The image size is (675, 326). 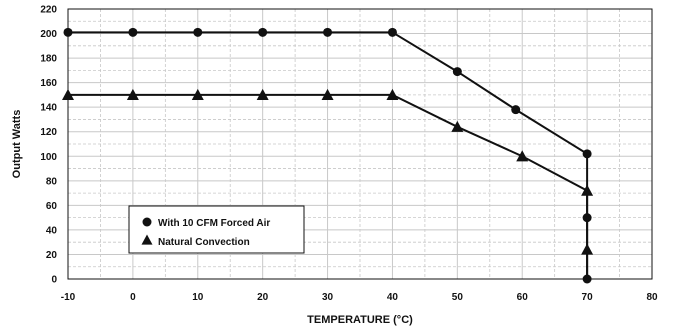 What do you see at coordinates (328, 297) in the screenshot?
I see `x-tick-label: 30` at bounding box center [328, 297].